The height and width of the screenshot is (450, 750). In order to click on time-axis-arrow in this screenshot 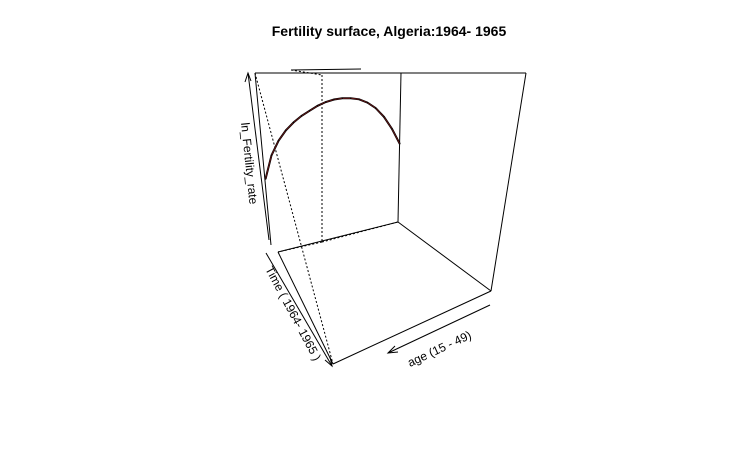, I will do `click(299, 309)`.